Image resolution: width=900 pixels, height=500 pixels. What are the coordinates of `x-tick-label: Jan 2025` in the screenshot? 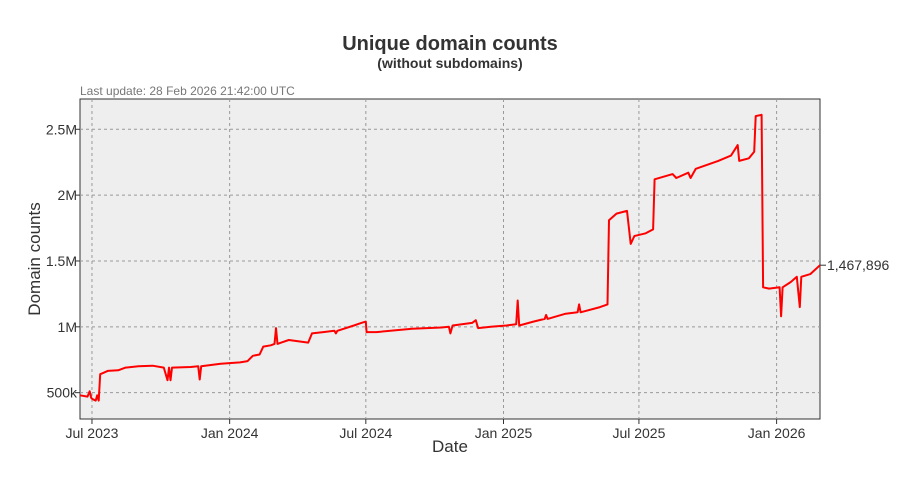 It's located at (504, 433).